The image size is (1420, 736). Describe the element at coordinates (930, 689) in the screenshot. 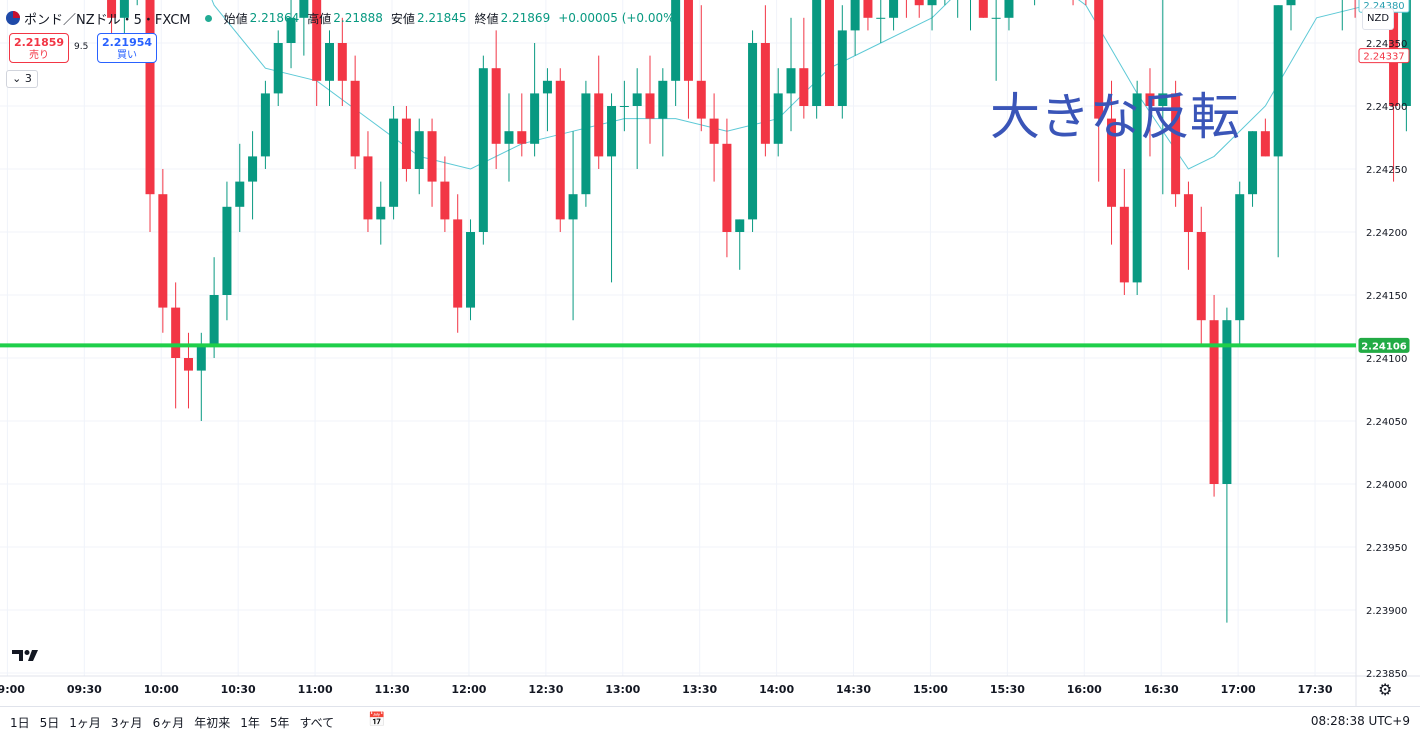

I see `x-tick-label: 15:00` at that location.